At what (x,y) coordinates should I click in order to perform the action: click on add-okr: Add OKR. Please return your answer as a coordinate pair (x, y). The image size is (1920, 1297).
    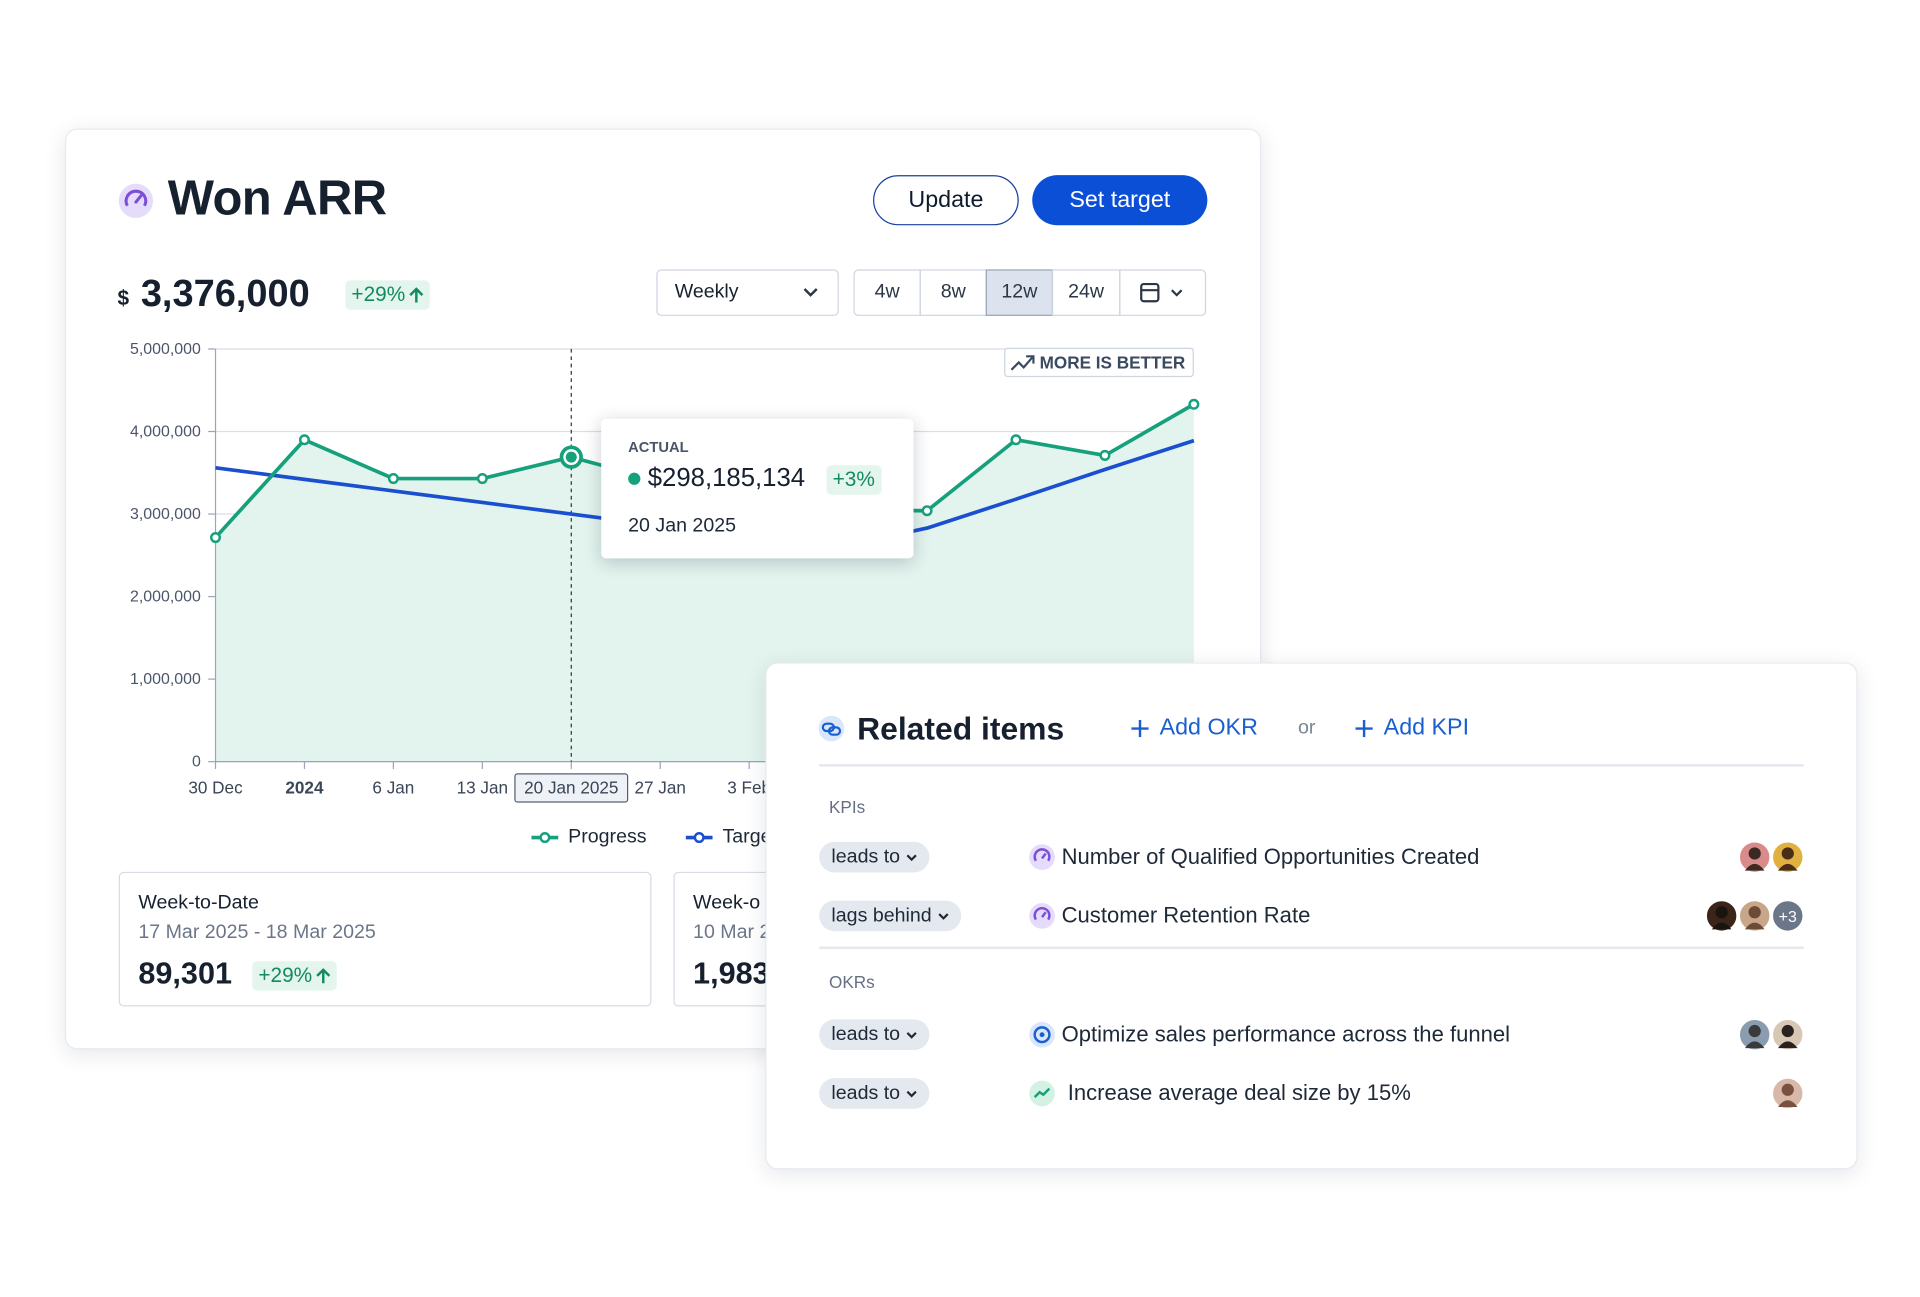
    Looking at the image, I should click on (1194, 728).